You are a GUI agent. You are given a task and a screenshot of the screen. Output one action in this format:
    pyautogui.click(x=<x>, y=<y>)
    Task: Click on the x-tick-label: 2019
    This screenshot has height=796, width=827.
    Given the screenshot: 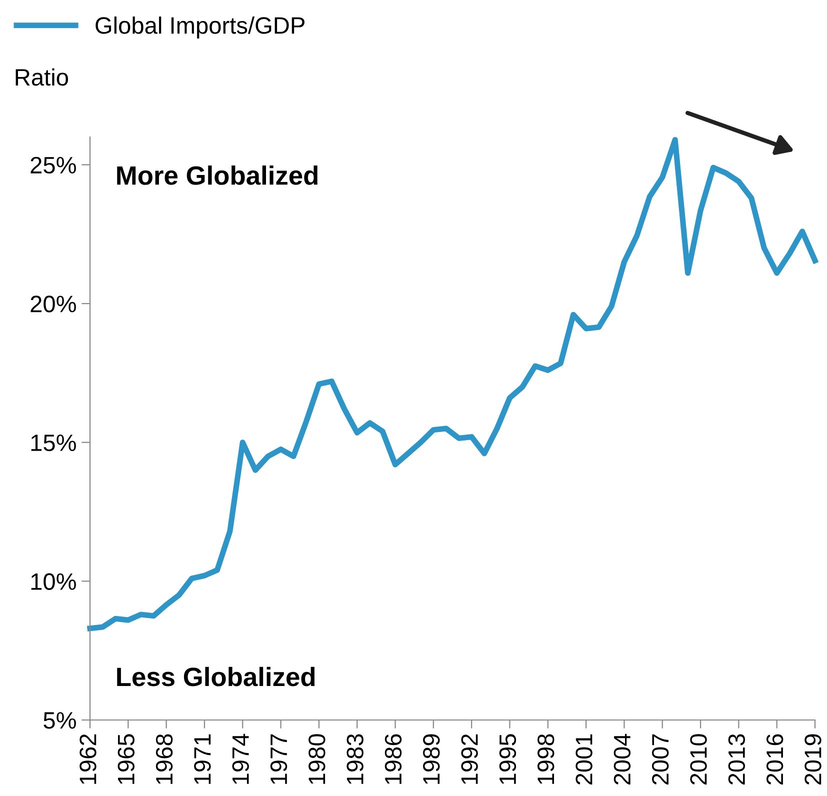 What is the action you would take?
    pyautogui.click(x=813, y=759)
    